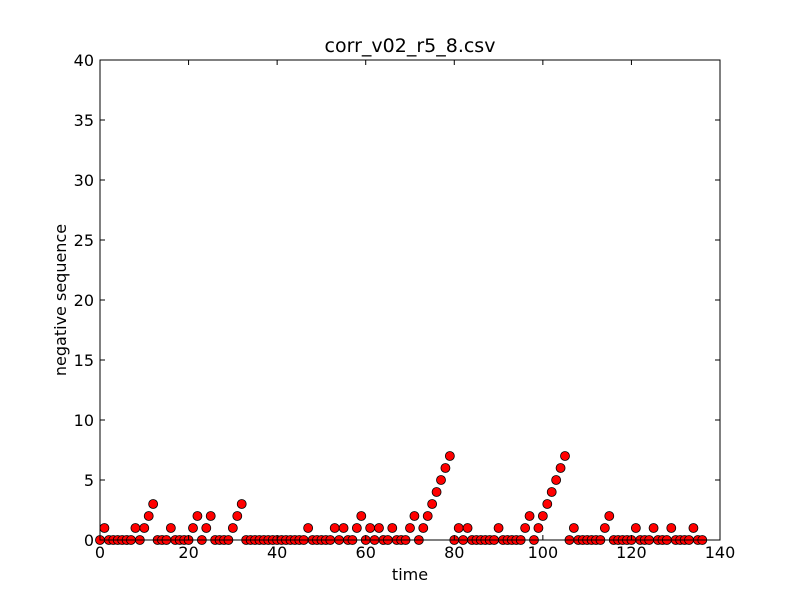 The height and width of the screenshot is (605, 800). Describe the element at coordinates (100, 552) in the screenshot. I see `x-tick-label: 0` at that location.